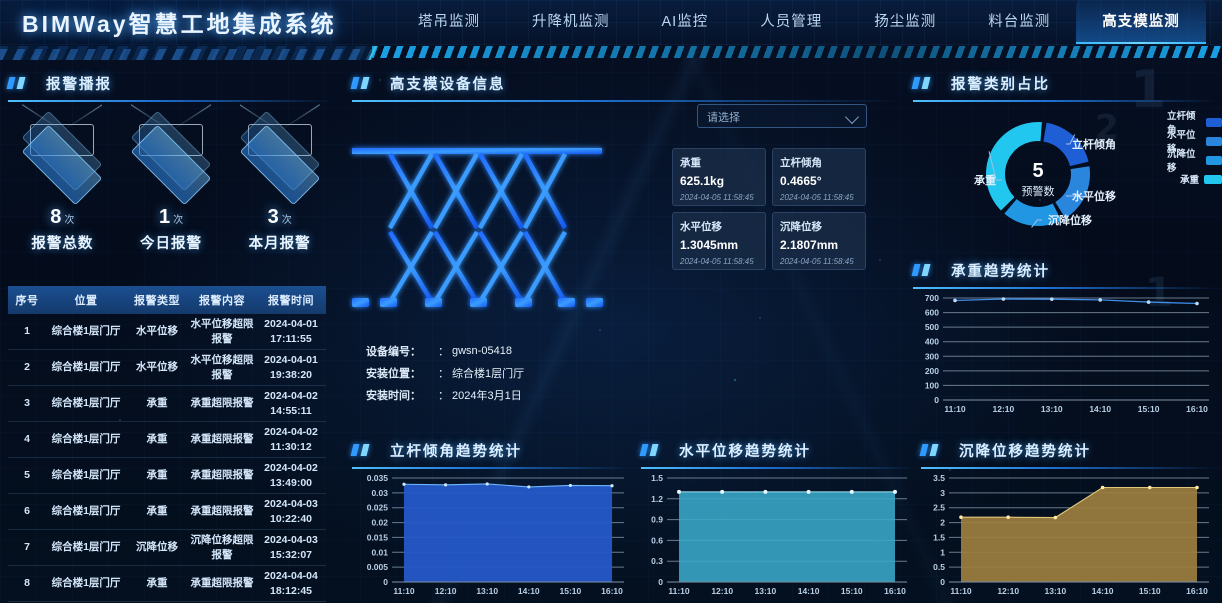  What do you see at coordinates (1214, 22) in the screenshot?
I see `nav-item-7: 智` at bounding box center [1214, 22].